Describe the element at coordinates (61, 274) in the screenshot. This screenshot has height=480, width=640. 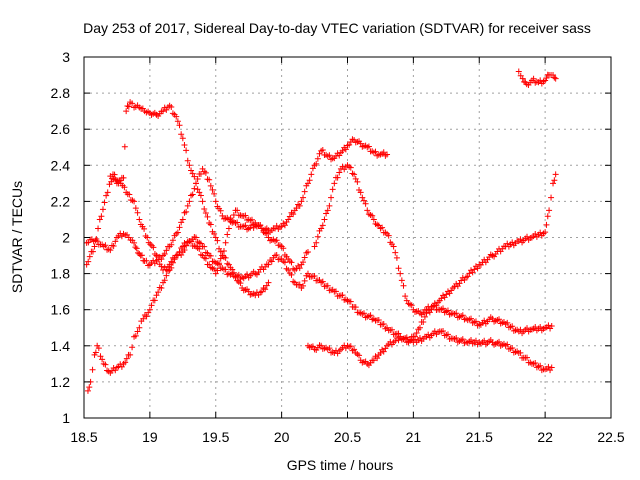
I see `y-tick-label: 1.8` at that location.